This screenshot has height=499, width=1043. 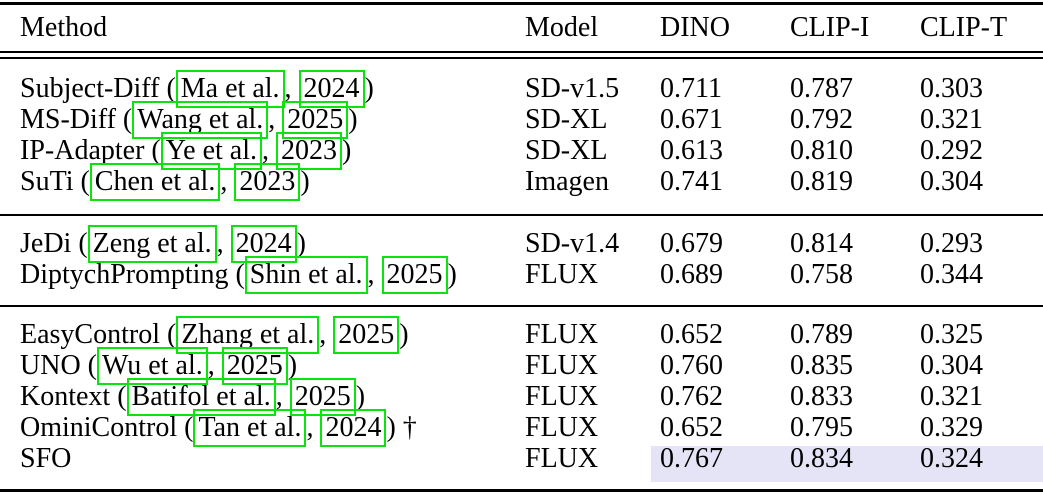 I want to click on method-cell: DiptychPrompting (Shin et al., 2025), so click(x=262, y=275).